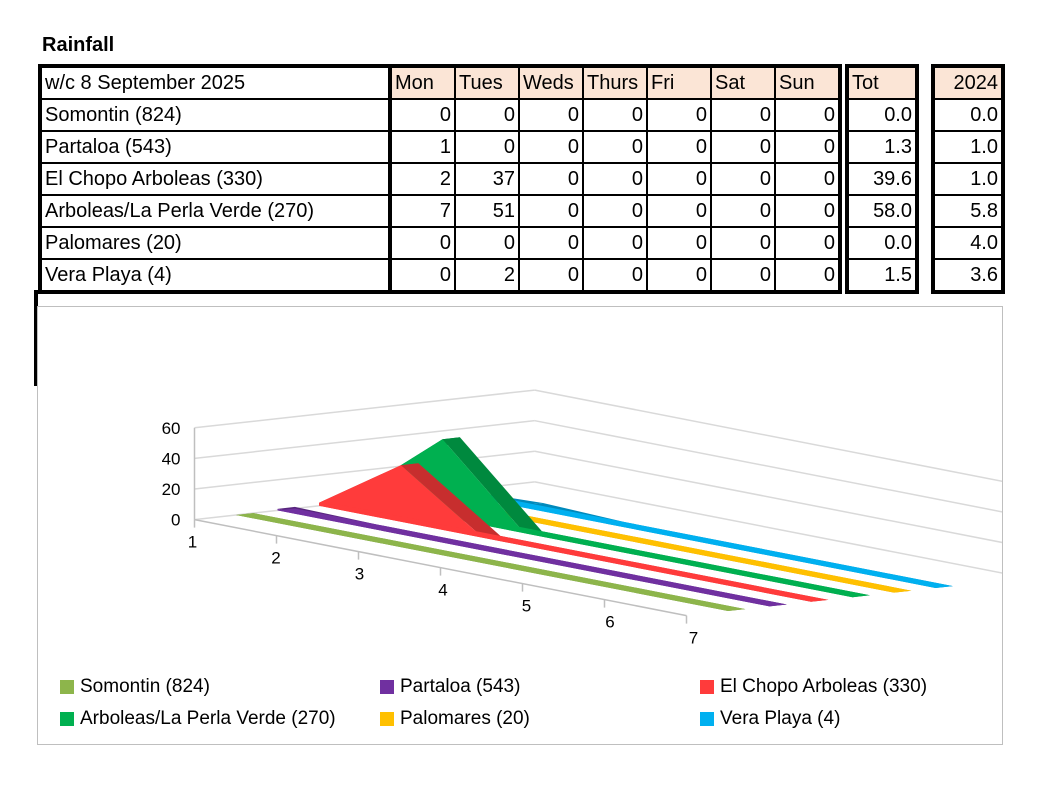 This screenshot has height=800, width=1038. What do you see at coordinates (275, 558) in the screenshot?
I see `x-tick-label: 2` at bounding box center [275, 558].